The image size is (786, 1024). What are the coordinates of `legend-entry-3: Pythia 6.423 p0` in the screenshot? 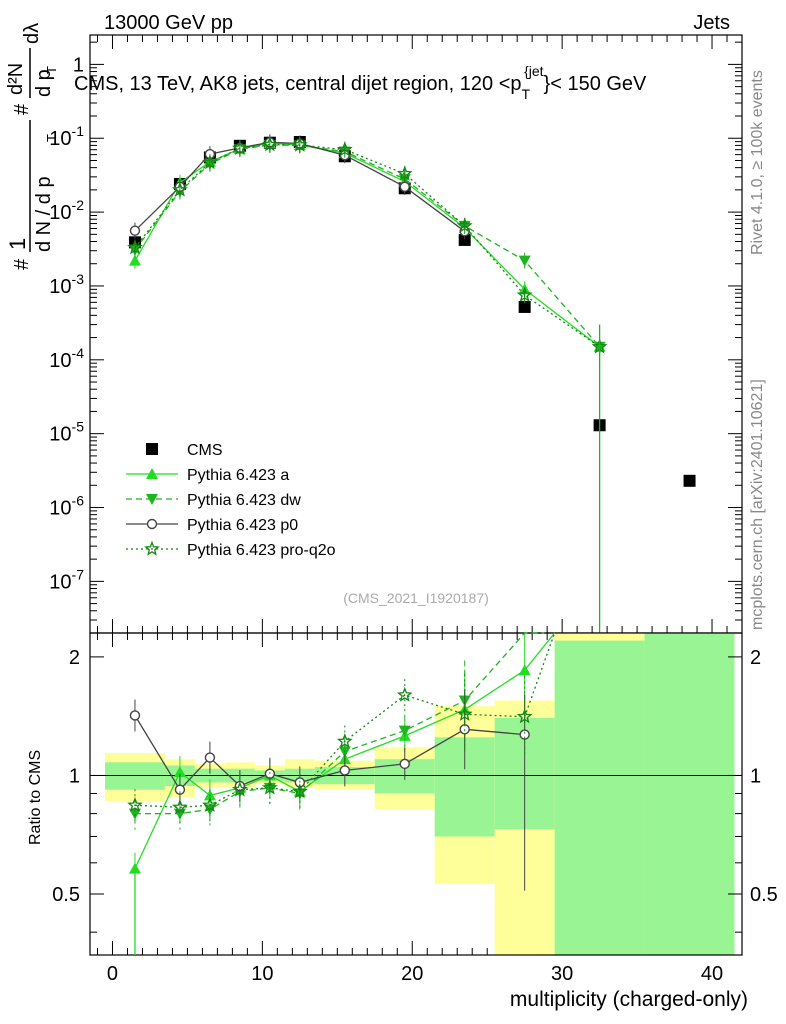 It's located at (212, 525).